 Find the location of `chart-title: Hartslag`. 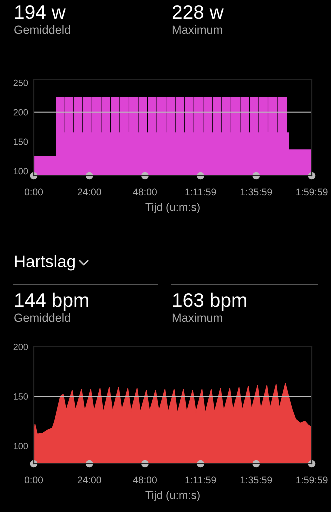

chart-title: Hartslag is located at coordinates (45, 263).